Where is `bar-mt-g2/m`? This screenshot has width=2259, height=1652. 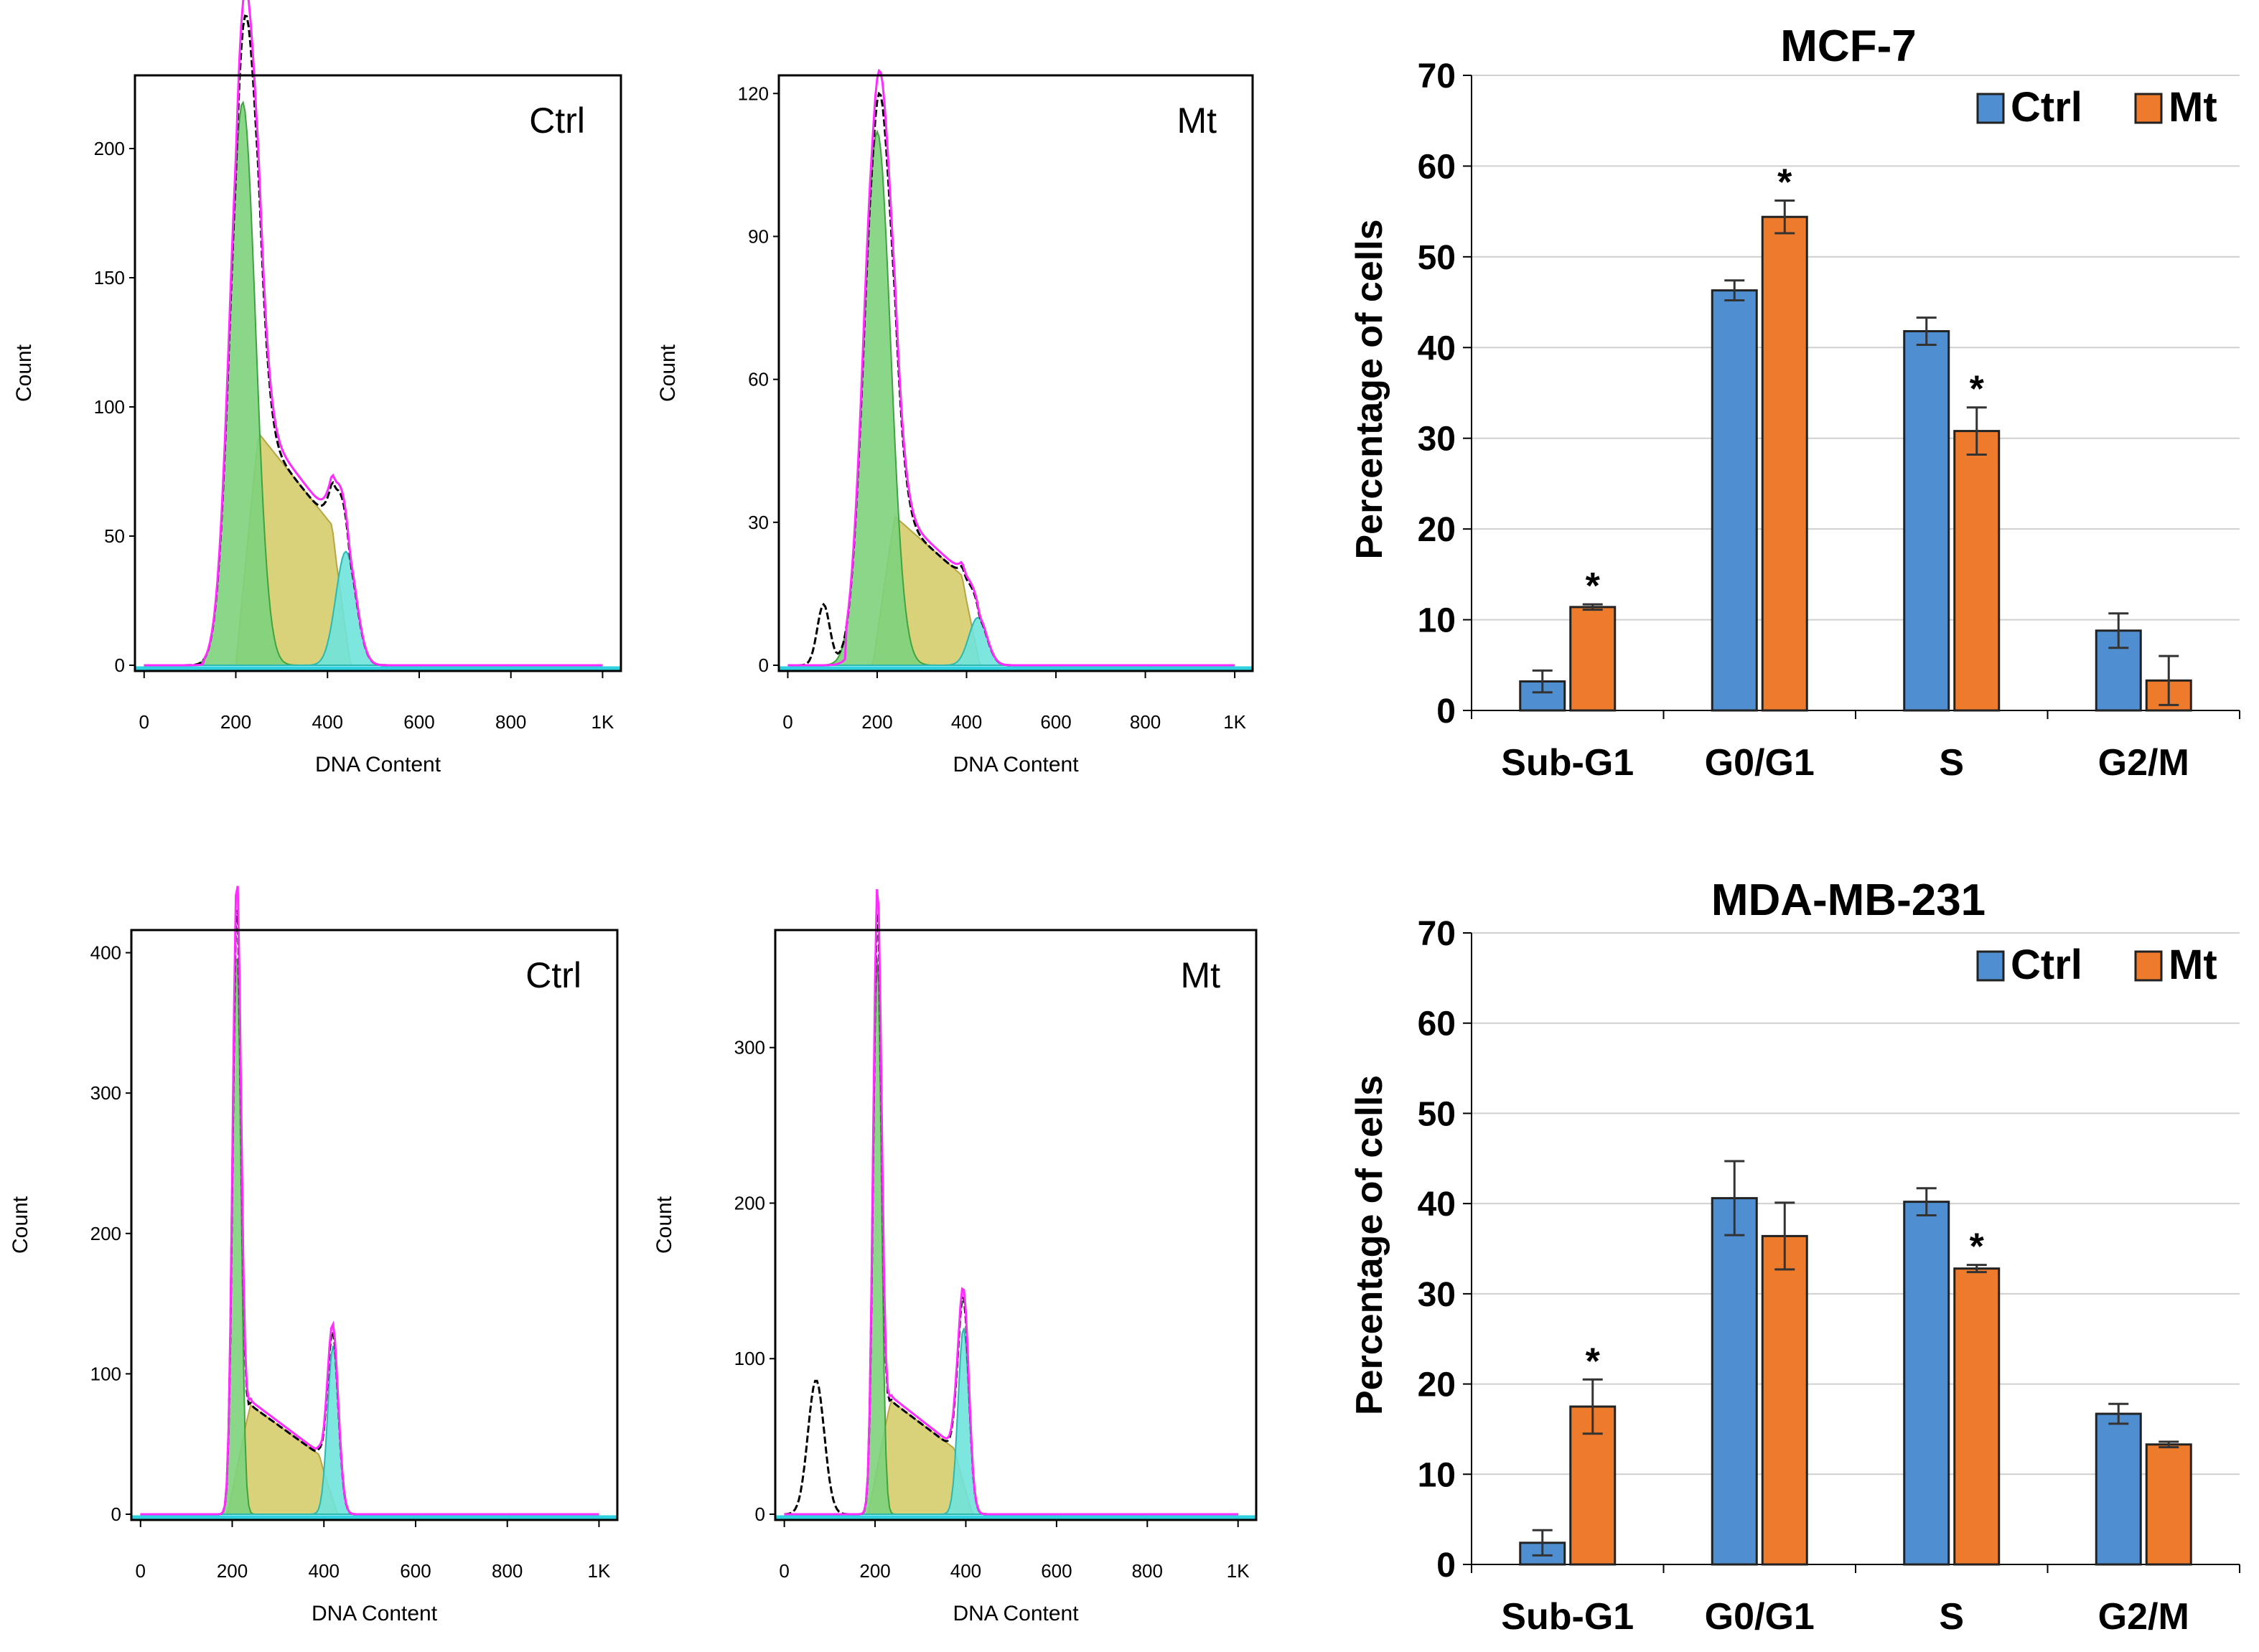
bar-mt-g2/m is located at coordinates (2169, 1504).